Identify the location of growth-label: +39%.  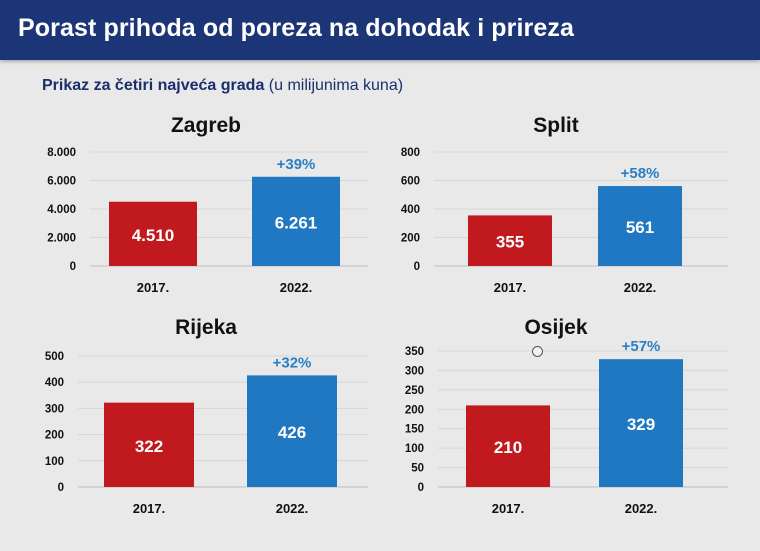
(296, 164).